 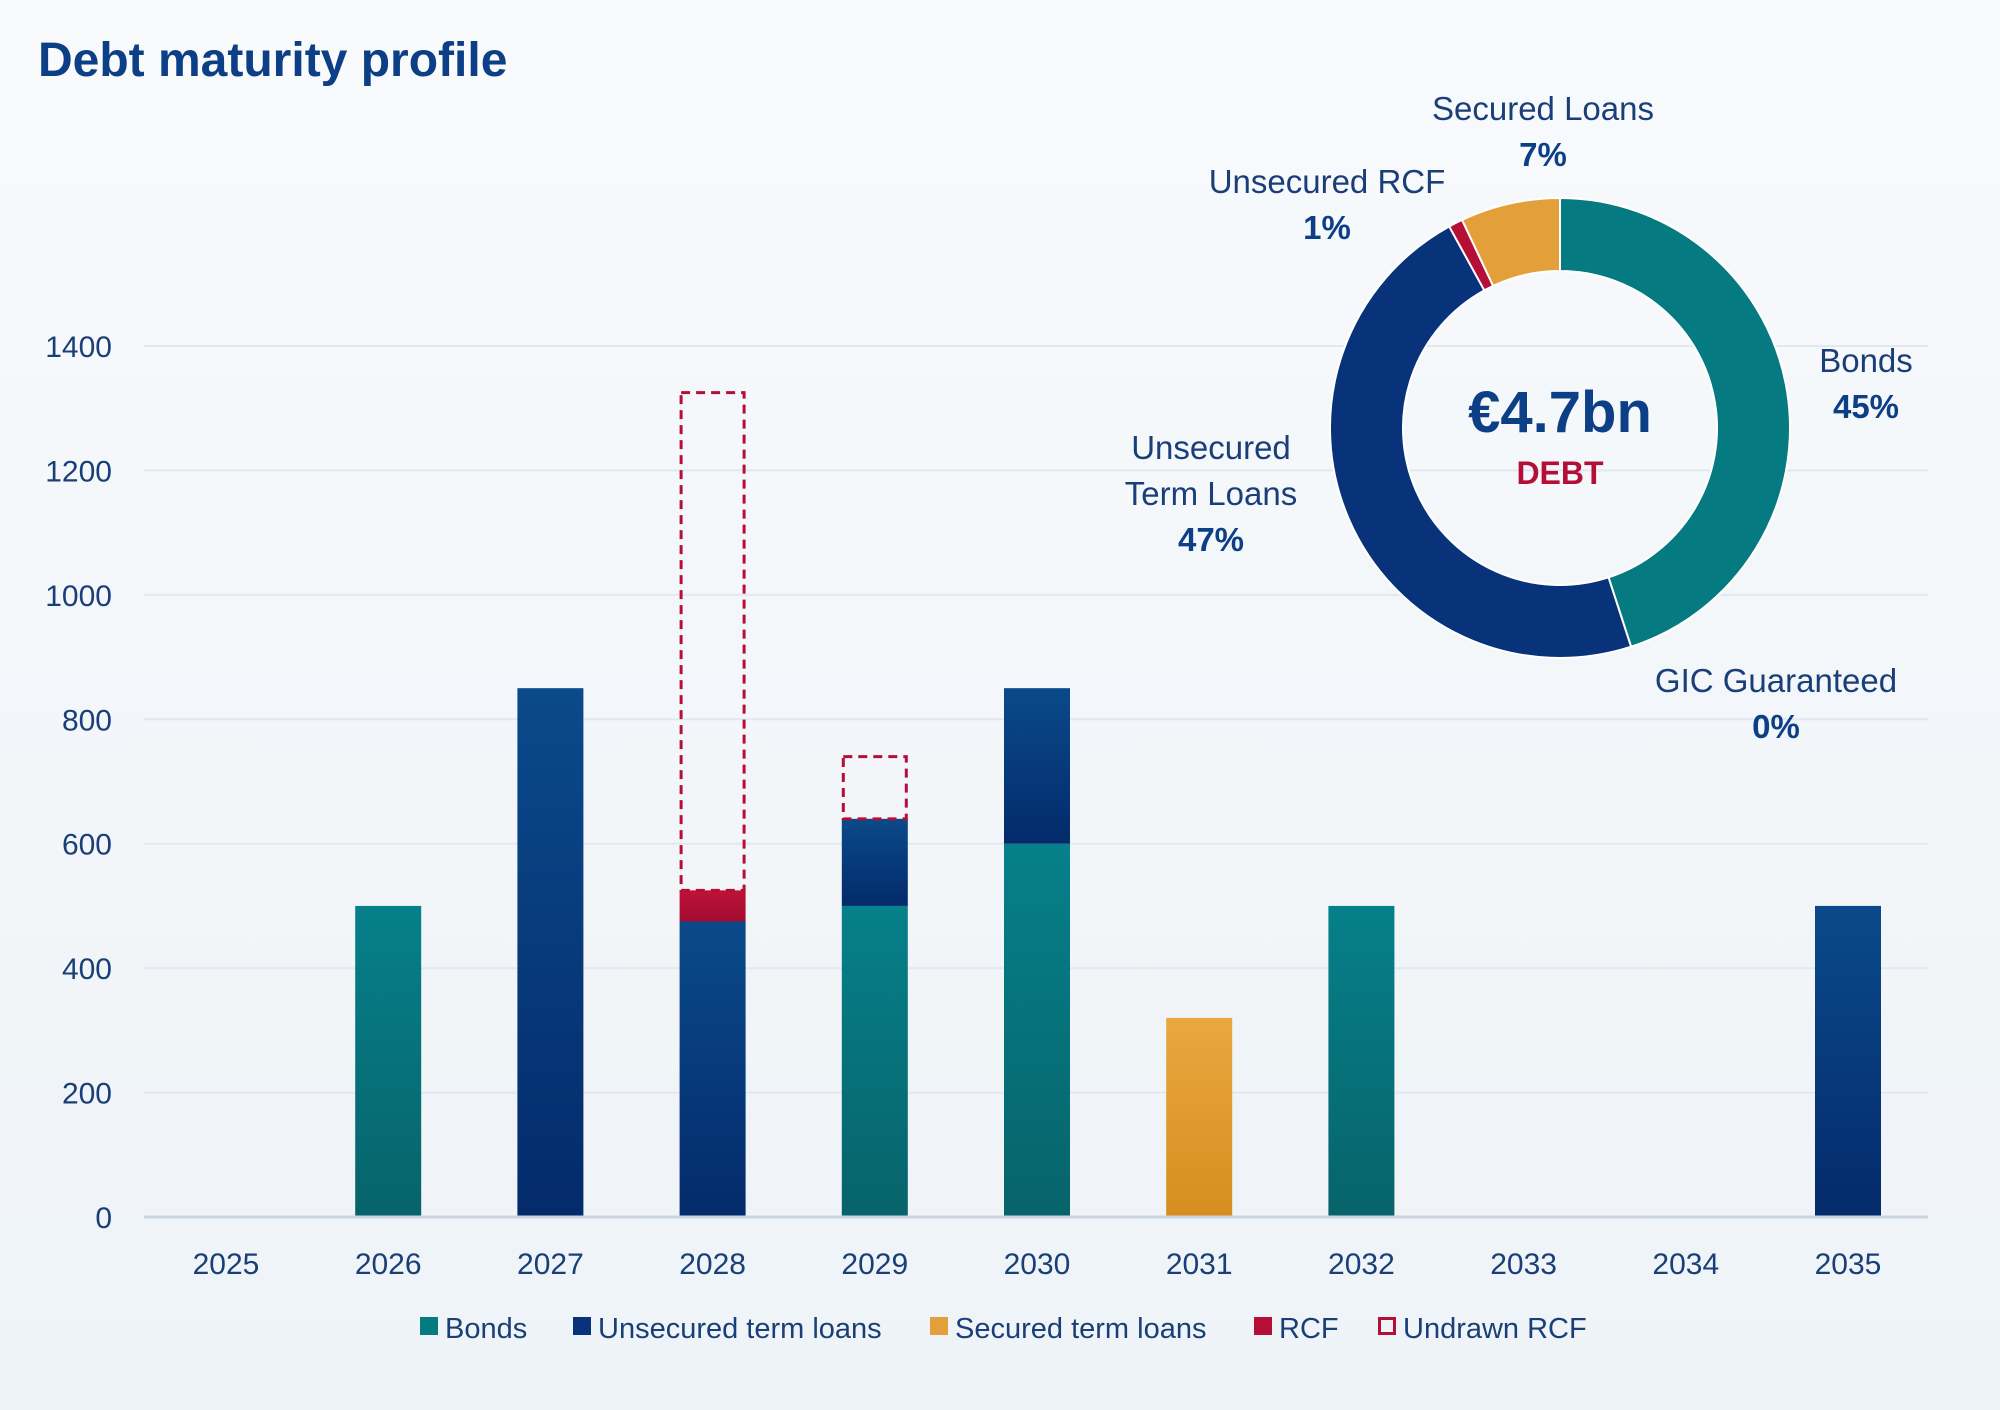 I want to click on x-tick-label: 2030, so click(x=1037, y=1264).